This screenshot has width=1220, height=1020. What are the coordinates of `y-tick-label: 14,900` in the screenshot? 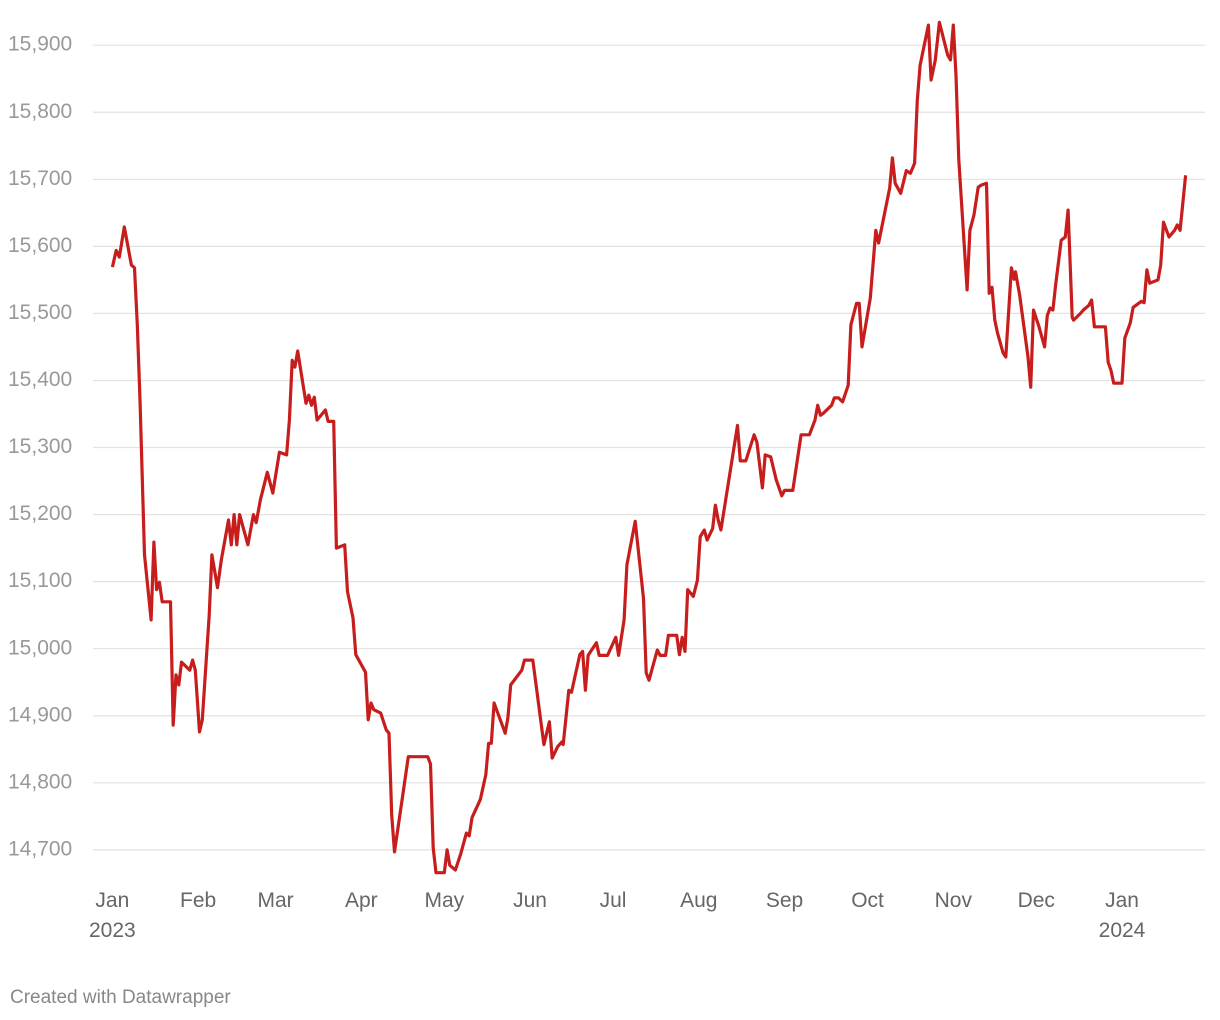 It's located at (40, 714).